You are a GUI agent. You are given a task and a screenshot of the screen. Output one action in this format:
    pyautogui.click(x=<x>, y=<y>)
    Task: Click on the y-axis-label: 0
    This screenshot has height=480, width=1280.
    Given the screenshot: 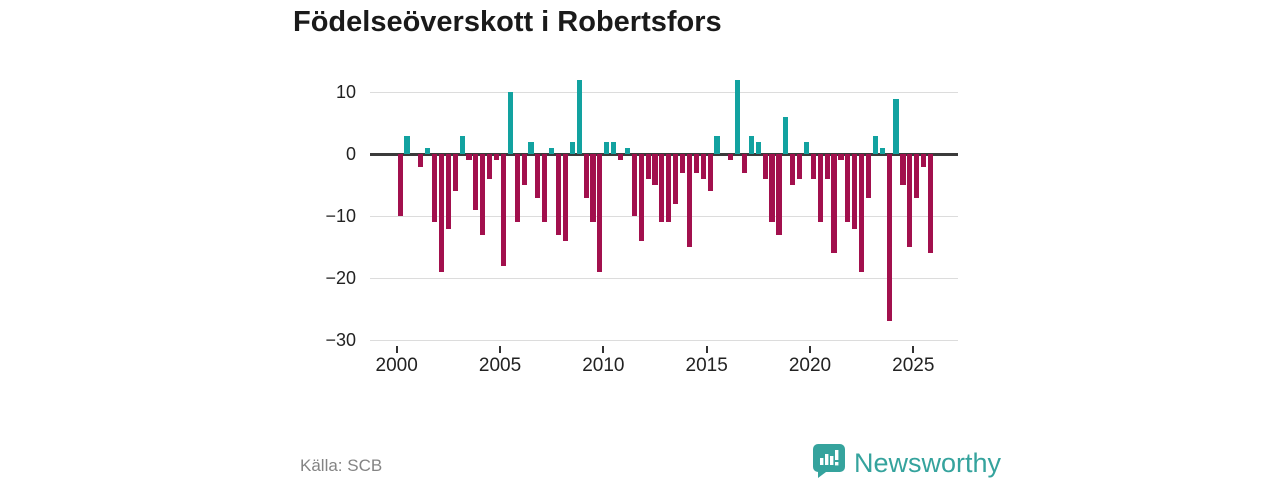 What is the action you would take?
    pyautogui.click(x=350, y=154)
    